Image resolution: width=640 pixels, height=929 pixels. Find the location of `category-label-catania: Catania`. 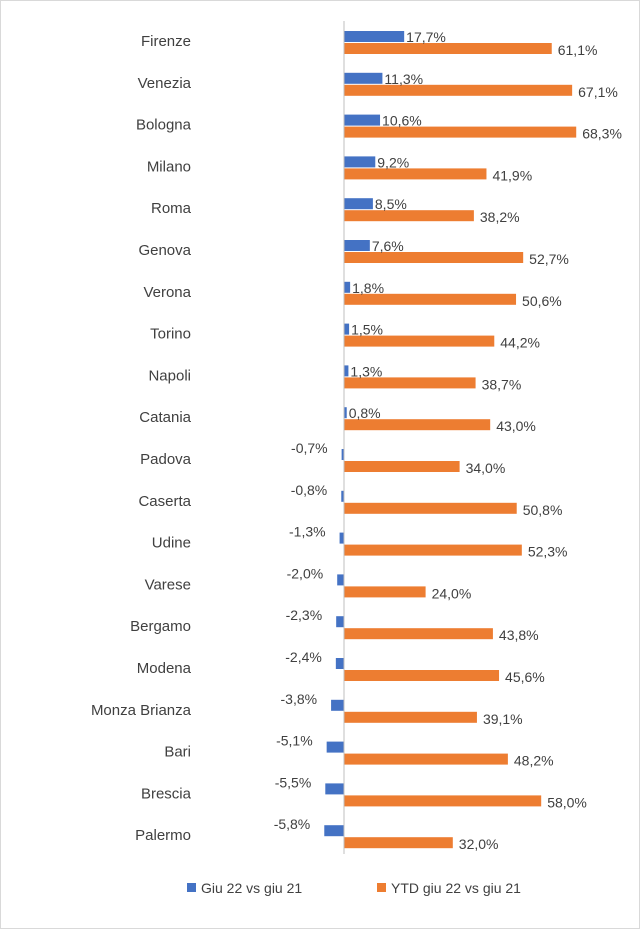

category-label-catania: Catania is located at coordinates (165, 417).